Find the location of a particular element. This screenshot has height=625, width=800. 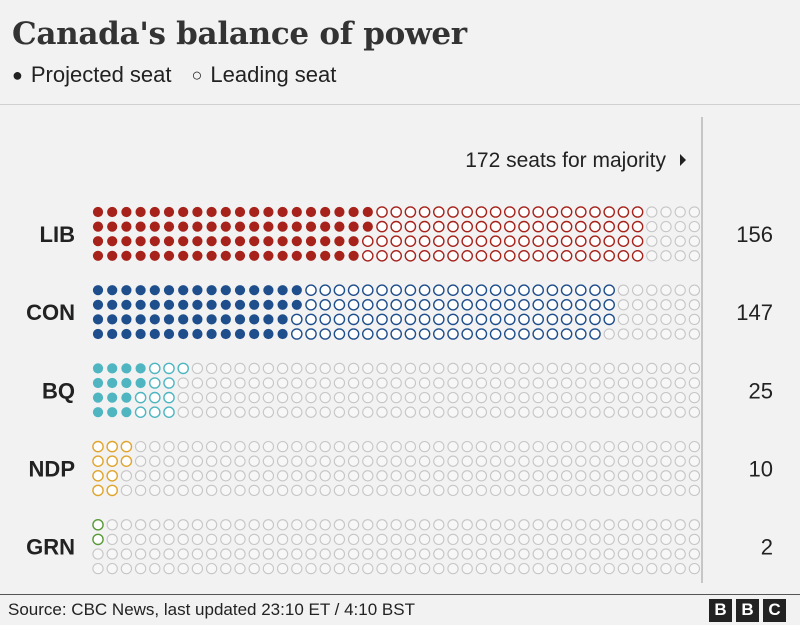

seat-total: 156 is located at coordinates (754, 234).